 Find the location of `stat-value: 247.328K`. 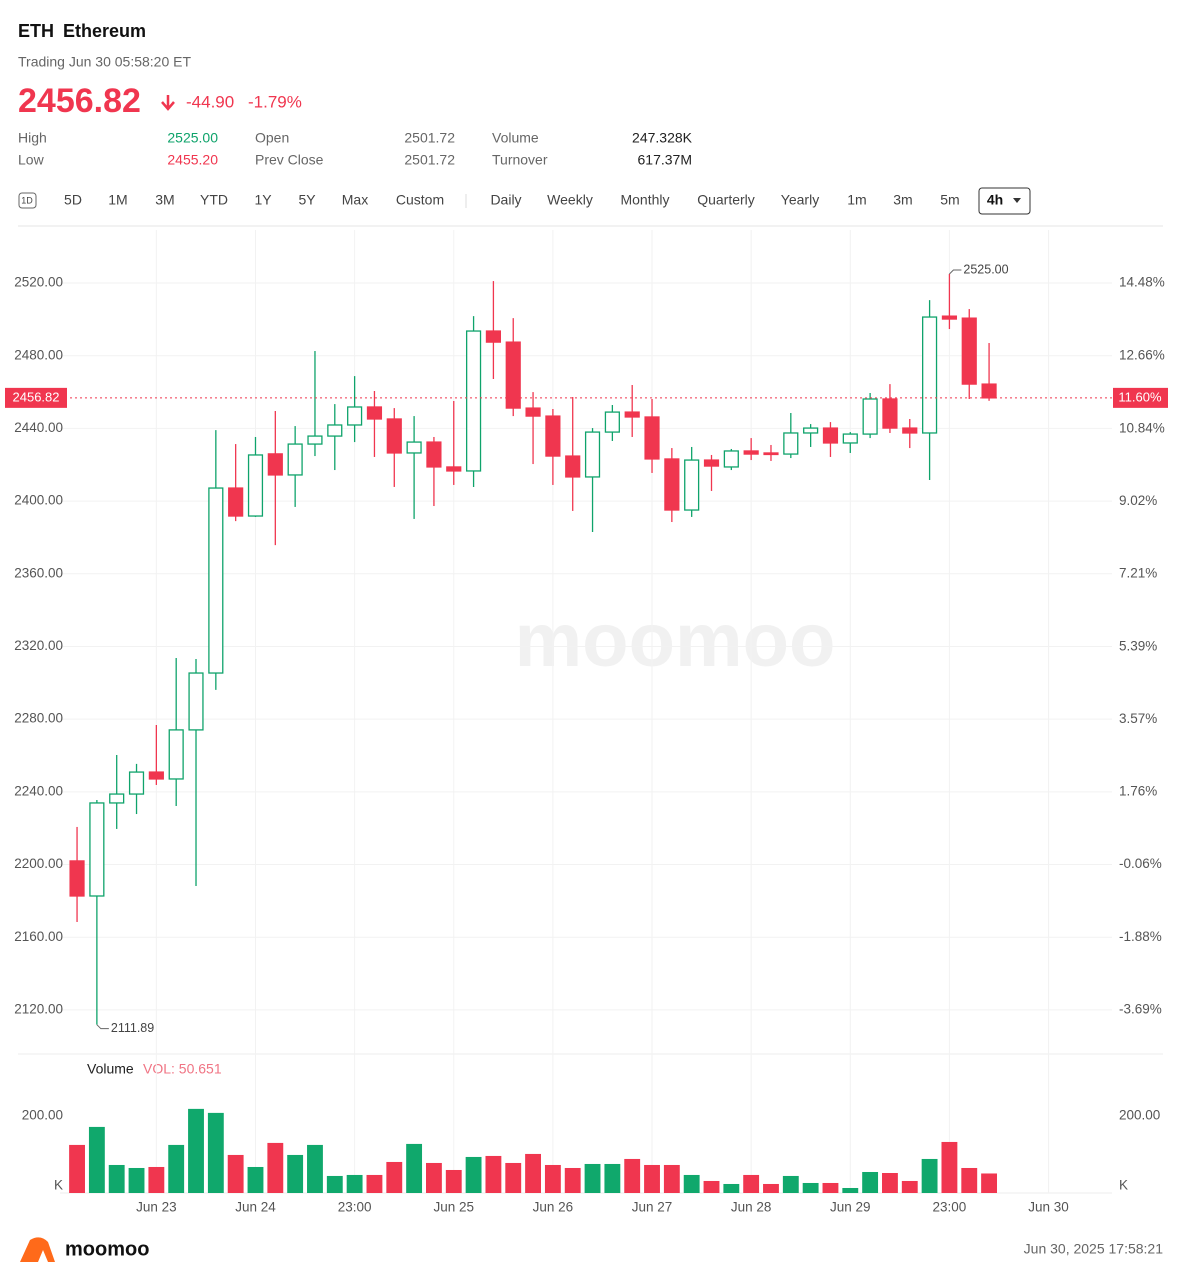

stat-value: 247.328K is located at coordinates (662, 138).